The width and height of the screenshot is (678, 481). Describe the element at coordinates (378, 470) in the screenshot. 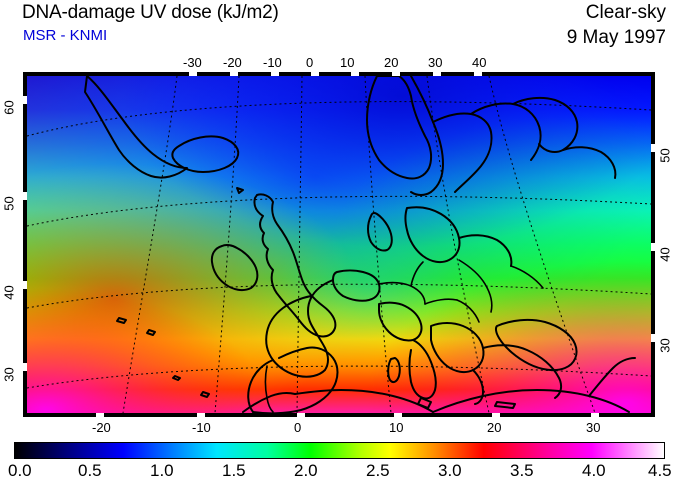

I see `colorbar-tick-5: 2.5` at that location.